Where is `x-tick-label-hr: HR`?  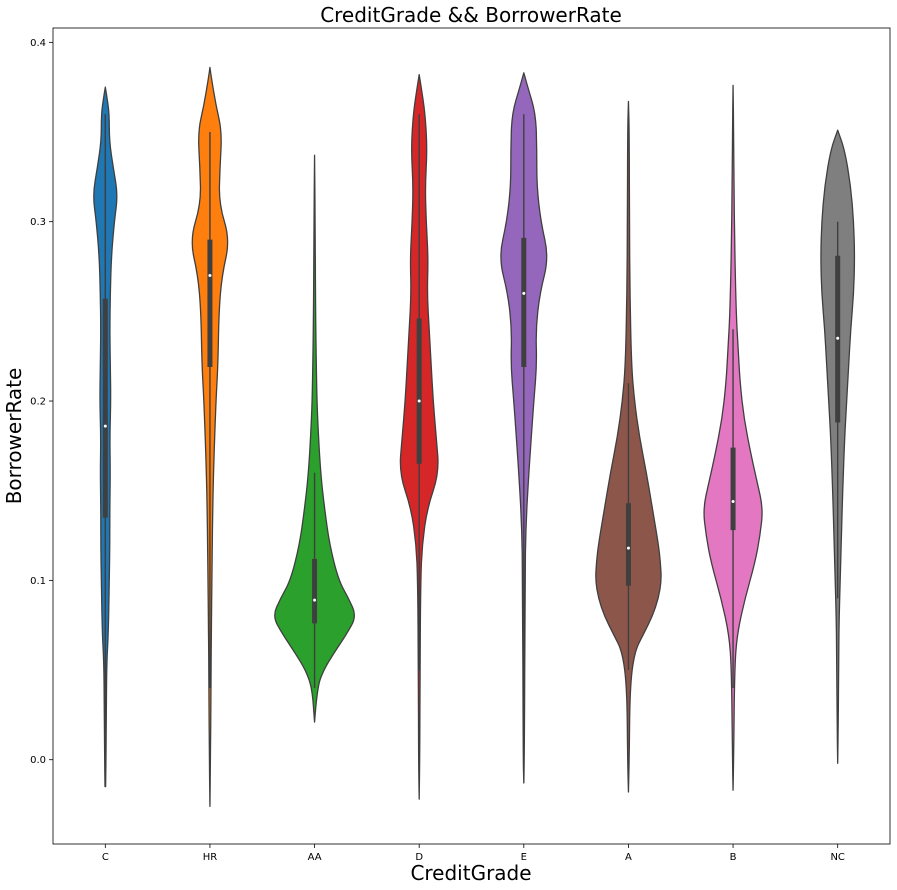 x-tick-label-hr: HR is located at coordinates (210, 857).